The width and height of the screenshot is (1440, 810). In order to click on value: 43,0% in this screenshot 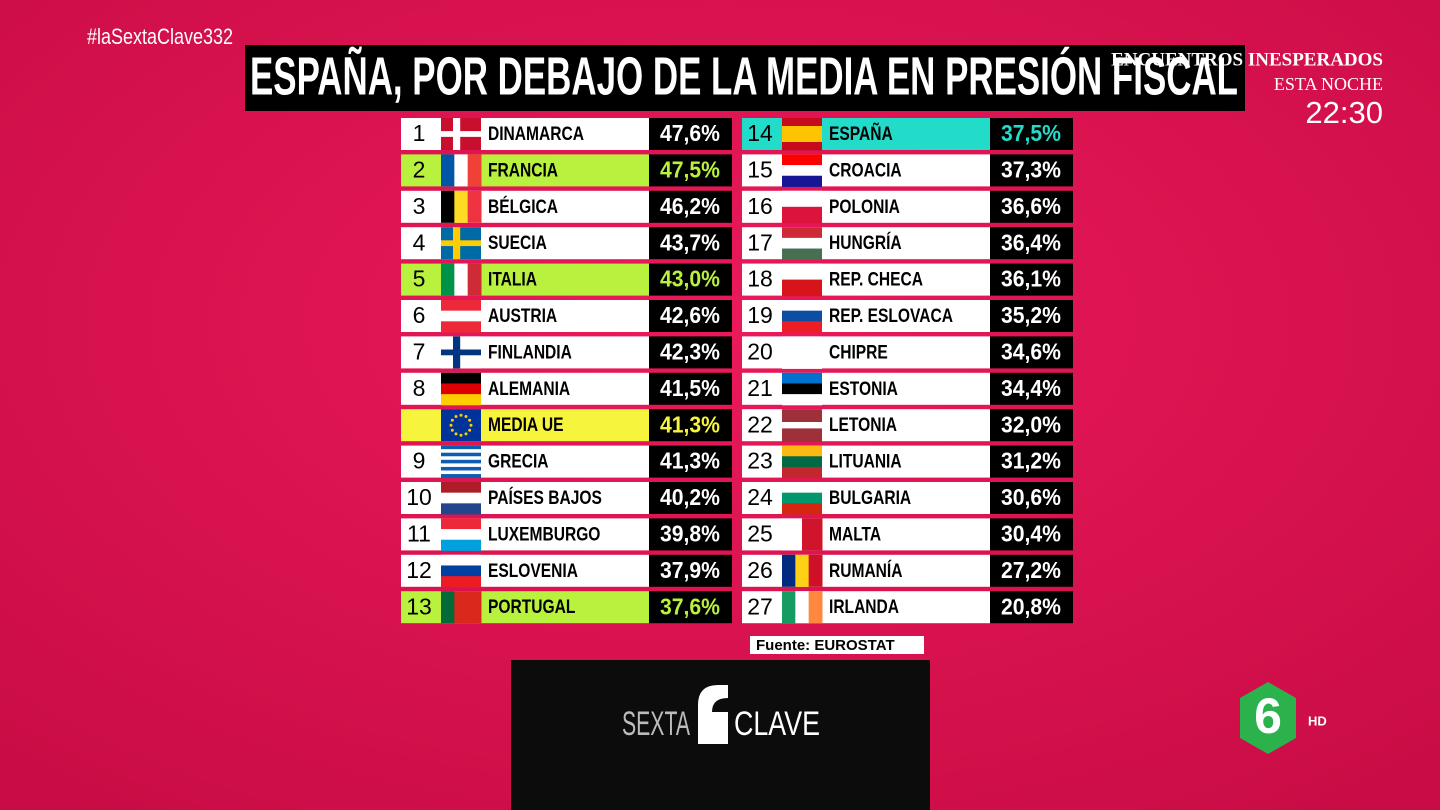, I will do `click(690, 279)`.